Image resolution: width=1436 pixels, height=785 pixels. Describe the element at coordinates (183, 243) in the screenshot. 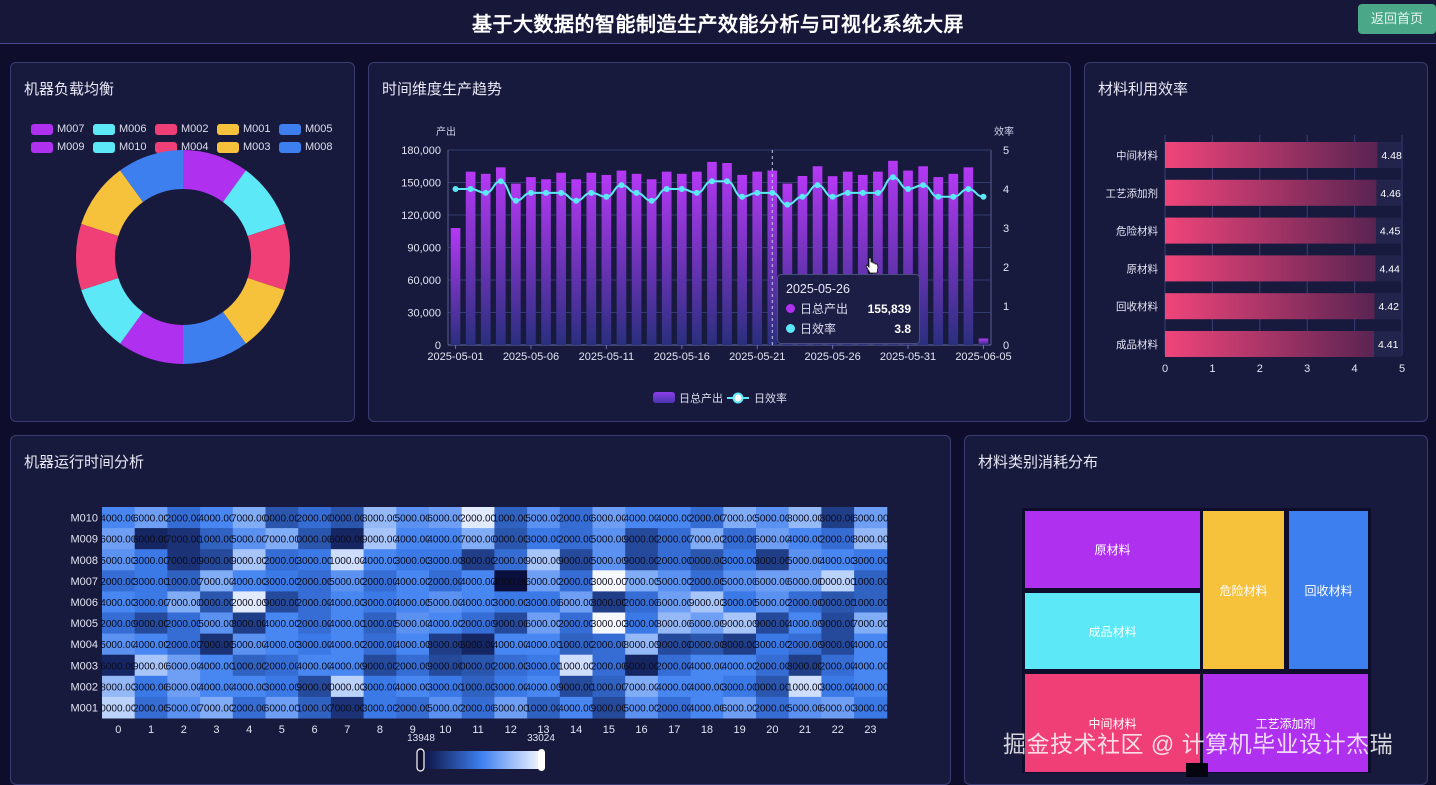

I see `donut-chart` at that location.